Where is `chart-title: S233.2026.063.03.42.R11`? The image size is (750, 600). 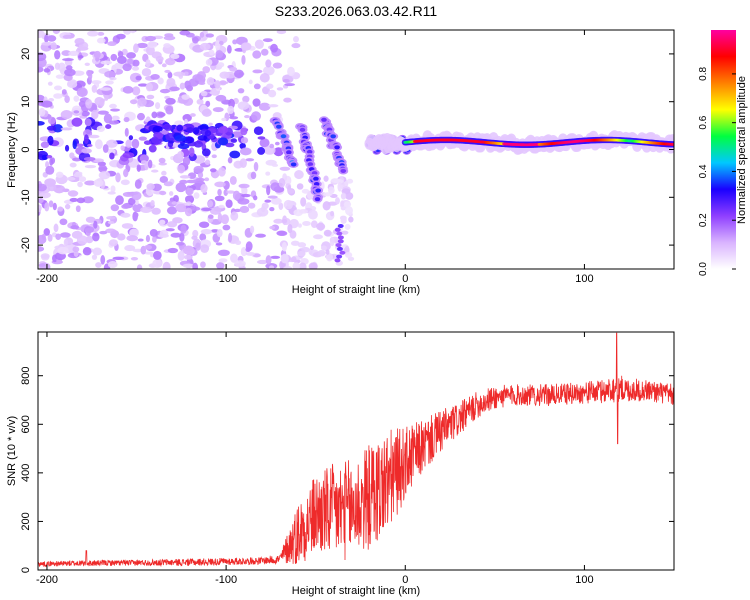
chart-title: S233.2026.063.03.42.R11 is located at coordinates (356, 11).